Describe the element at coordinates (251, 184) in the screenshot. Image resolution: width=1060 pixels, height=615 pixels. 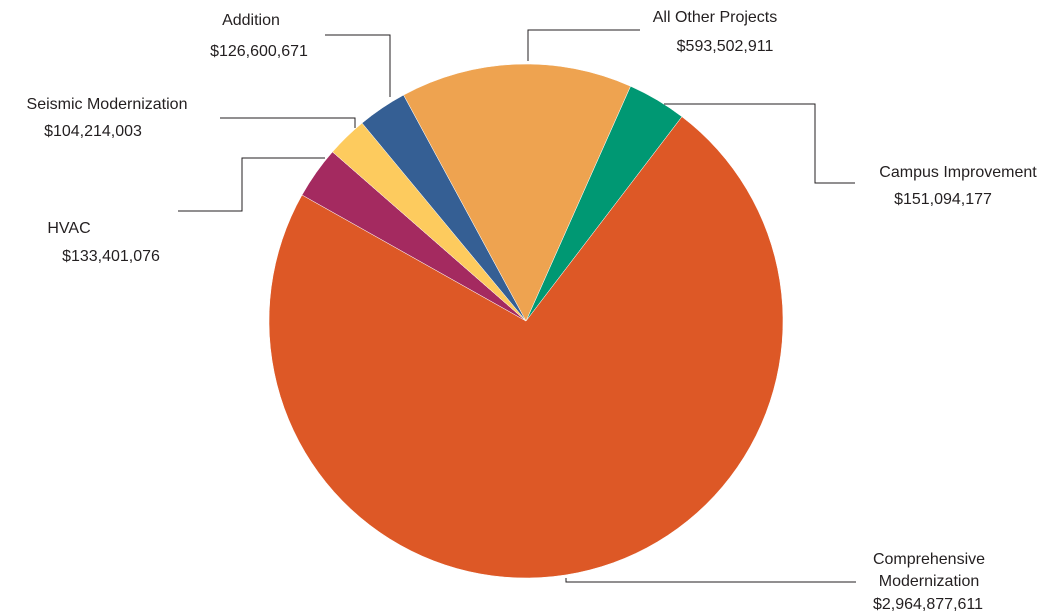
I see `leader-hvac` at that location.